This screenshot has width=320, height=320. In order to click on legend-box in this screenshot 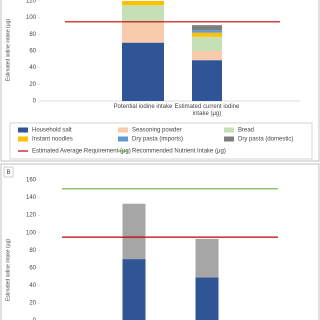, I will do `click(161, 141)`.